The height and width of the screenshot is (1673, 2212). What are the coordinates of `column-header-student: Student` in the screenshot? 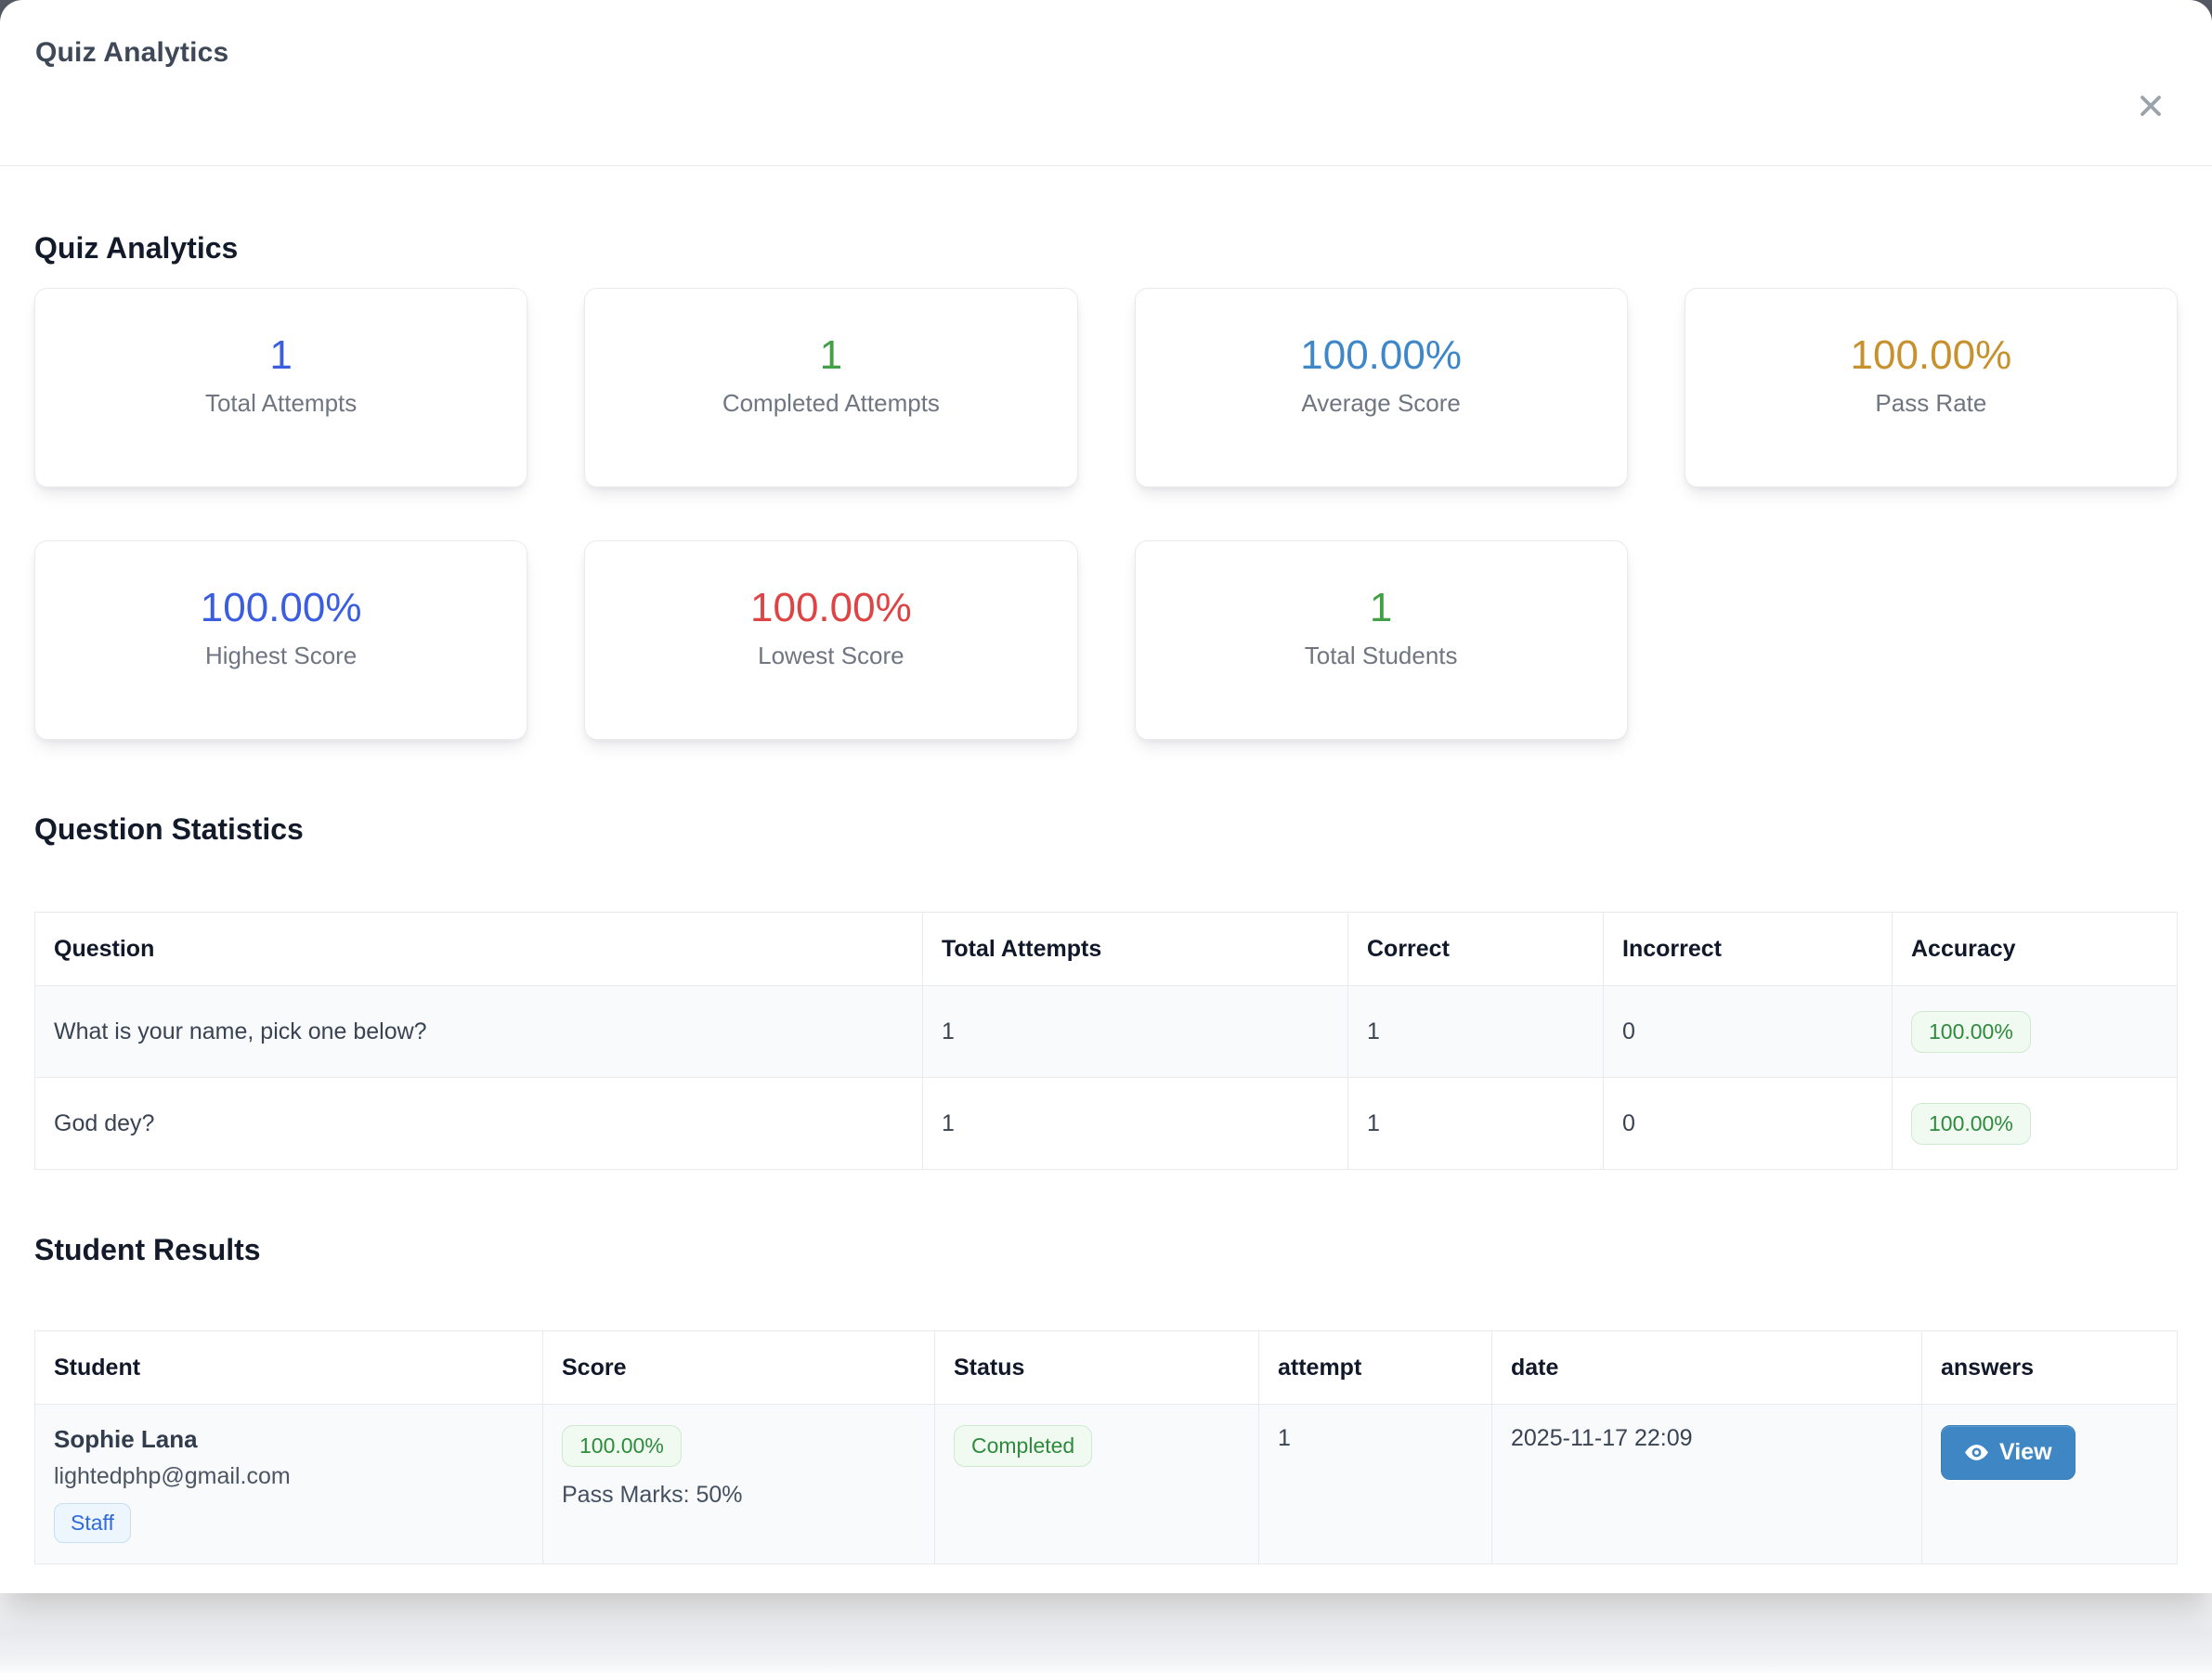 It's located at (288, 1367).